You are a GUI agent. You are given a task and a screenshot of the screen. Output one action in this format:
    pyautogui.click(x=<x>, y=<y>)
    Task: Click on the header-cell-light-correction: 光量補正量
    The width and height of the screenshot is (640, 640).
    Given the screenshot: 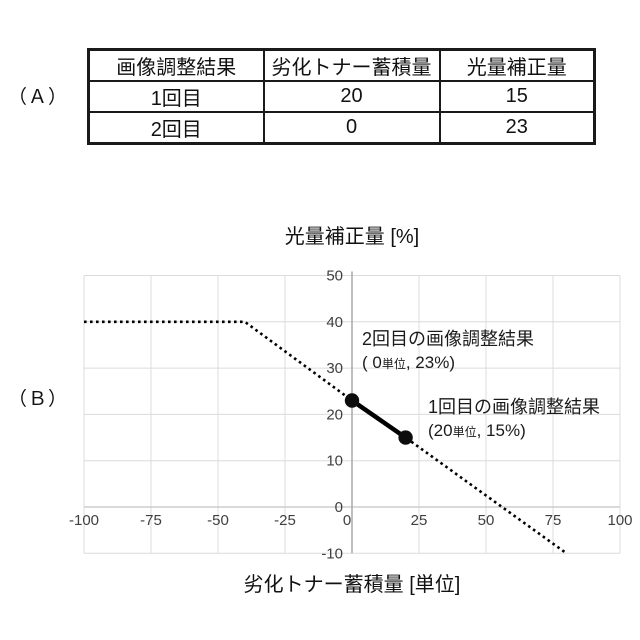 What is the action you would take?
    pyautogui.click(x=517, y=65)
    